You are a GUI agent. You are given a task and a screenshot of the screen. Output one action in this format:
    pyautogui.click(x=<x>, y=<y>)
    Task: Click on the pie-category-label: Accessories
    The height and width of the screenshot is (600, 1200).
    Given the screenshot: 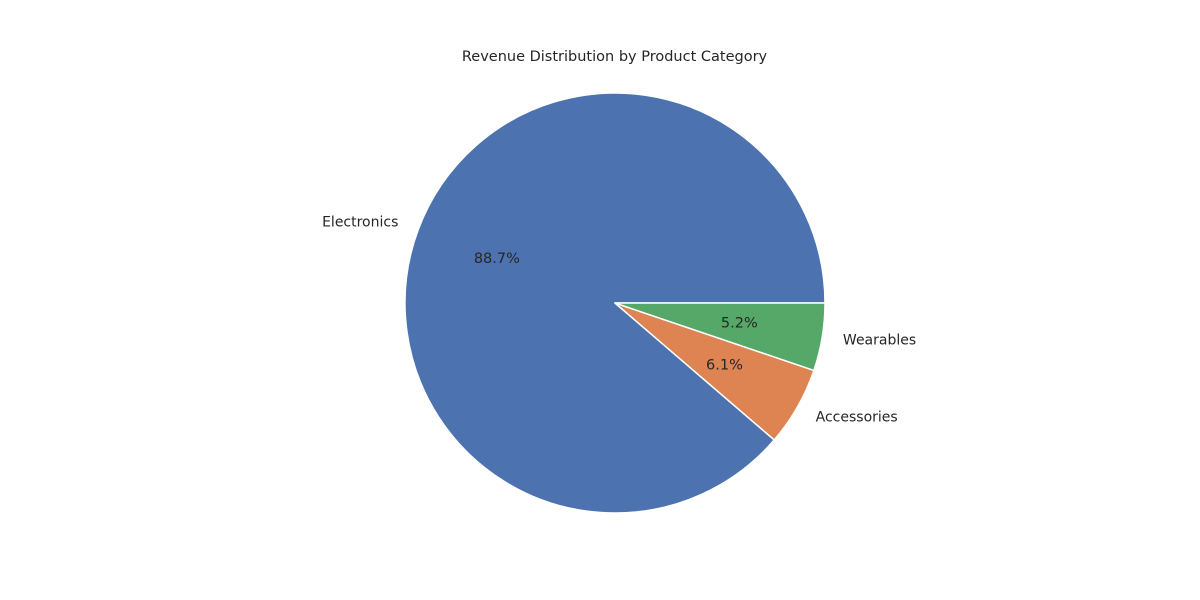 What is the action you would take?
    pyautogui.click(x=857, y=417)
    